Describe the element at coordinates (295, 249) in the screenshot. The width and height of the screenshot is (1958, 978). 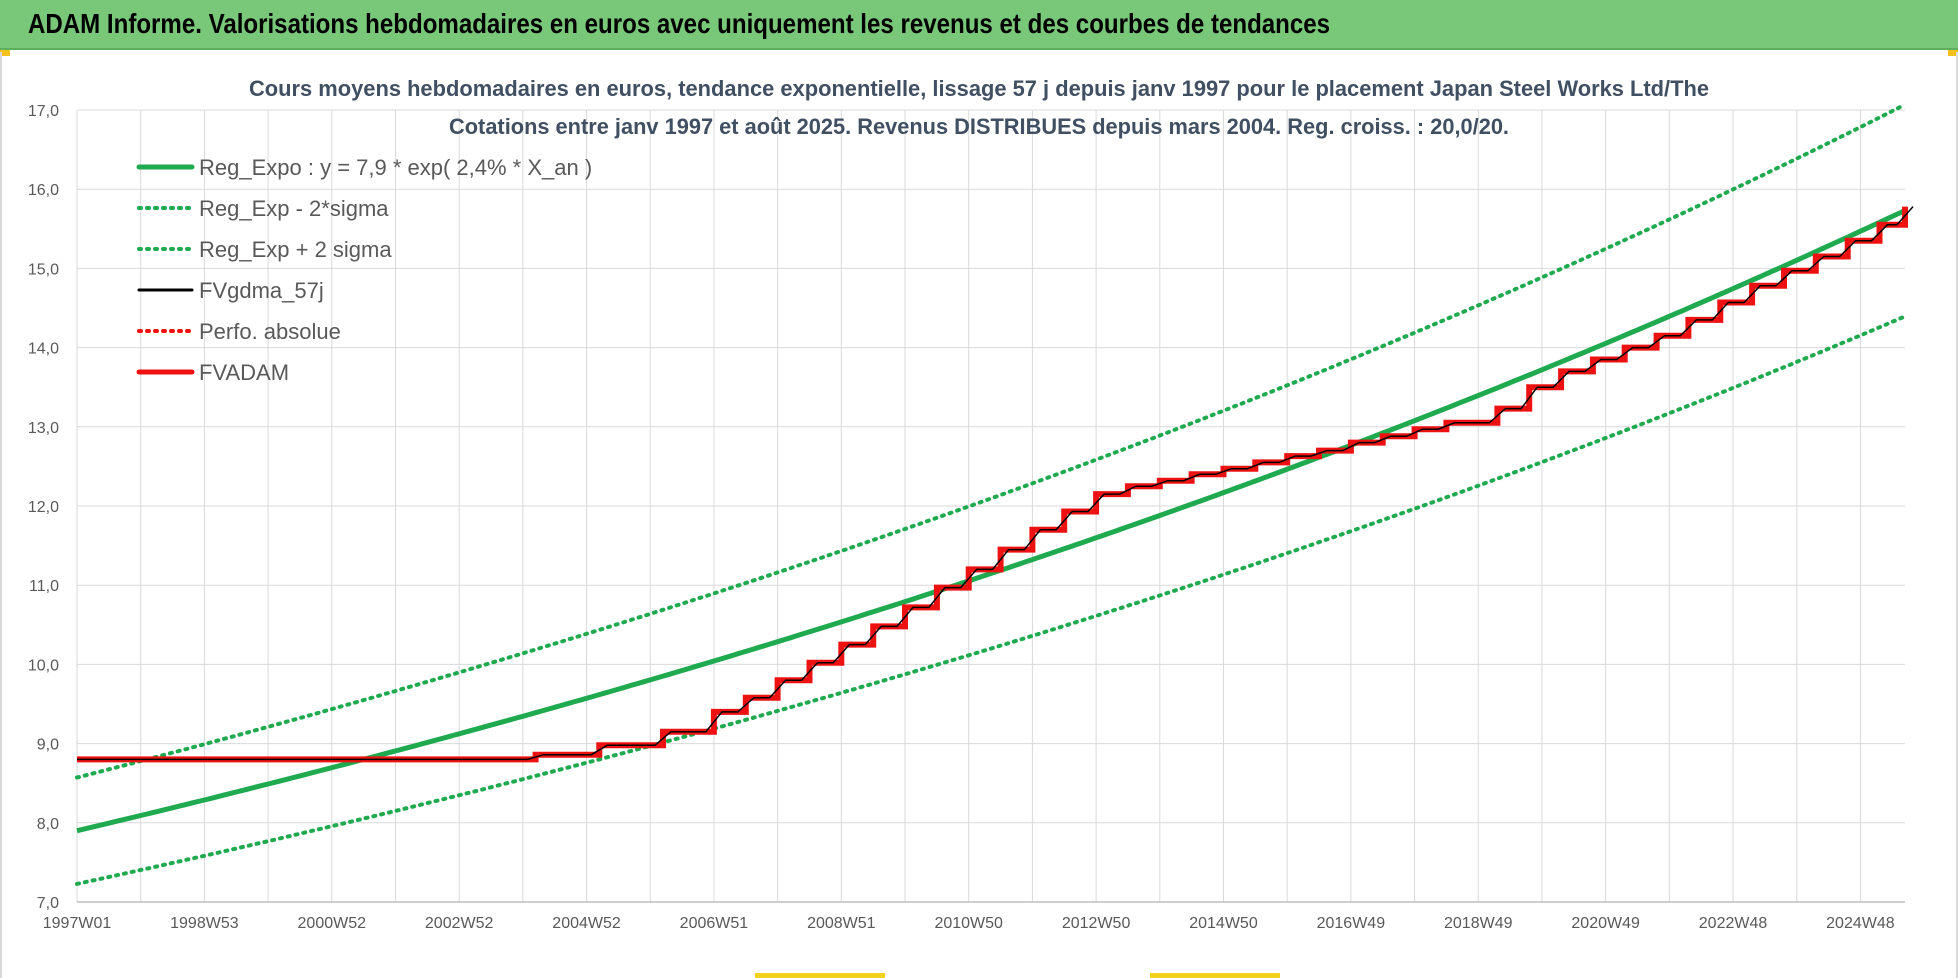
I see `legend-label: Reg_Exp + 2 sigma` at that location.